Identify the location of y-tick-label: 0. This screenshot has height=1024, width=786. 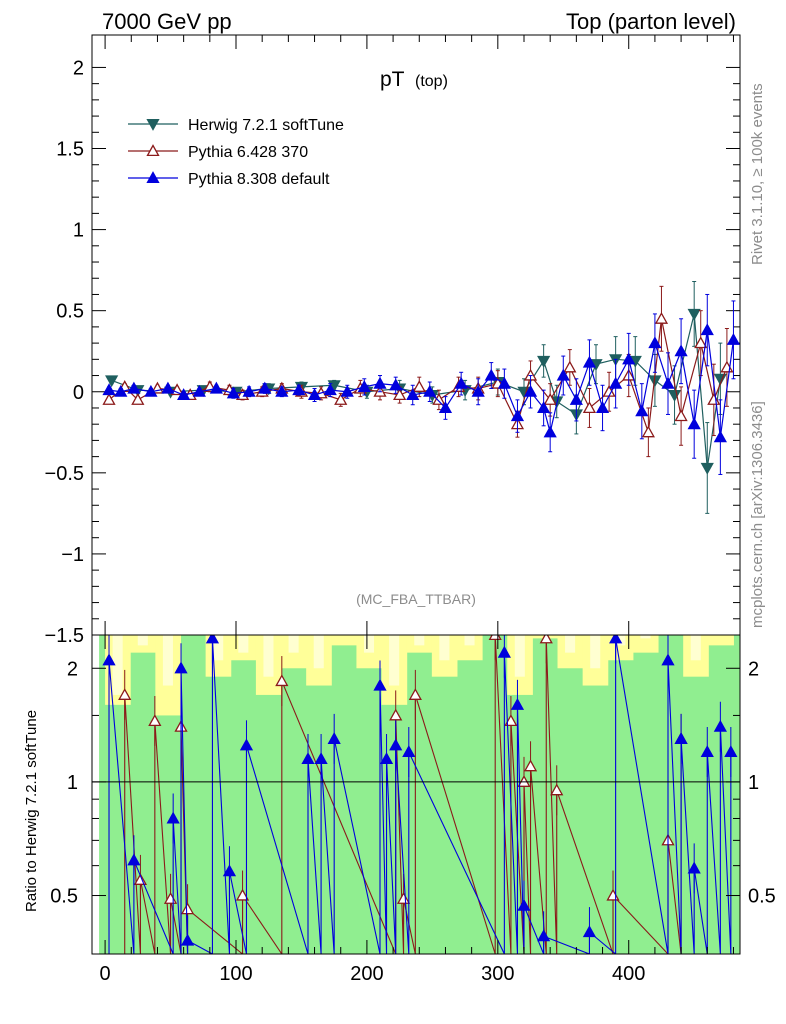
(78, 393).